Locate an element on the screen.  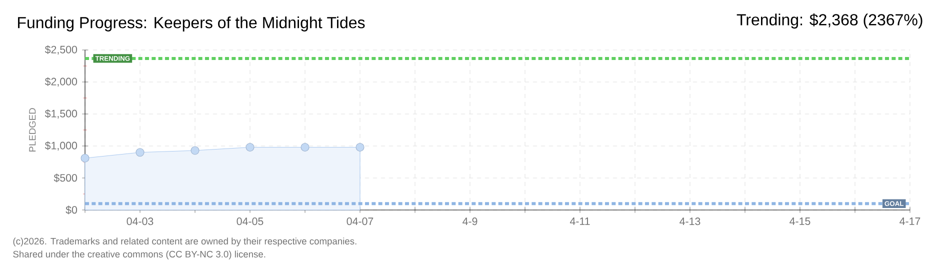
y-tick-label: $0 is located at coordinates (72, 210).